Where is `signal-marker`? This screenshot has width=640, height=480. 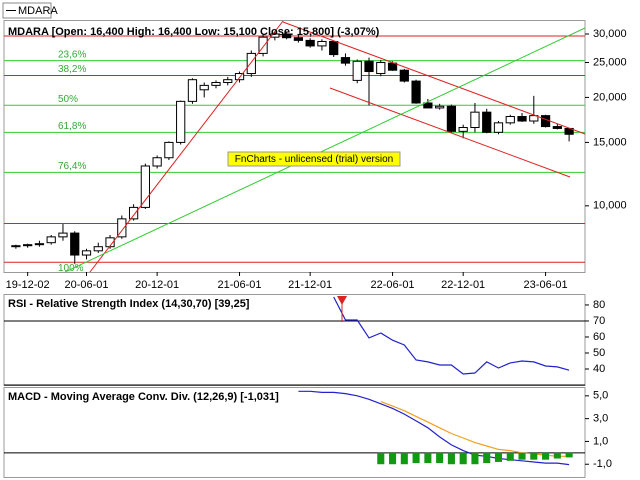 signal-marker is located at coordinates (342, 300).